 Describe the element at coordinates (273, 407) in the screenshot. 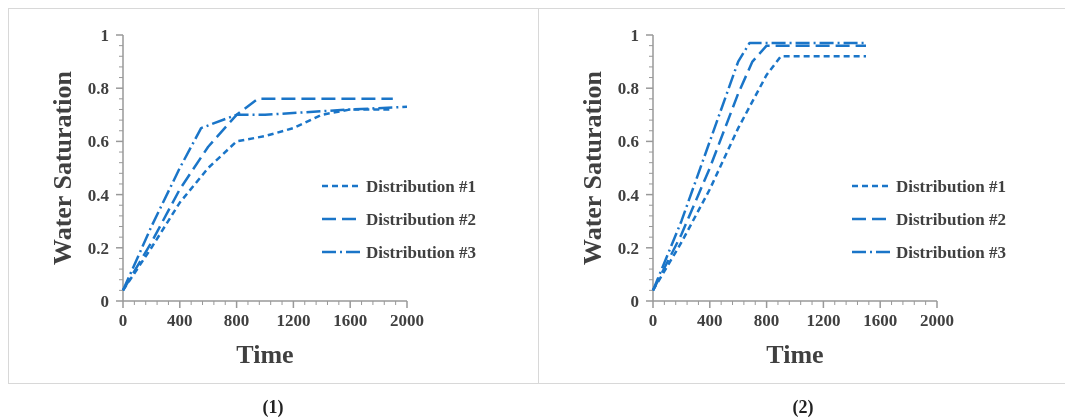

I see `text: (1)` at that location.